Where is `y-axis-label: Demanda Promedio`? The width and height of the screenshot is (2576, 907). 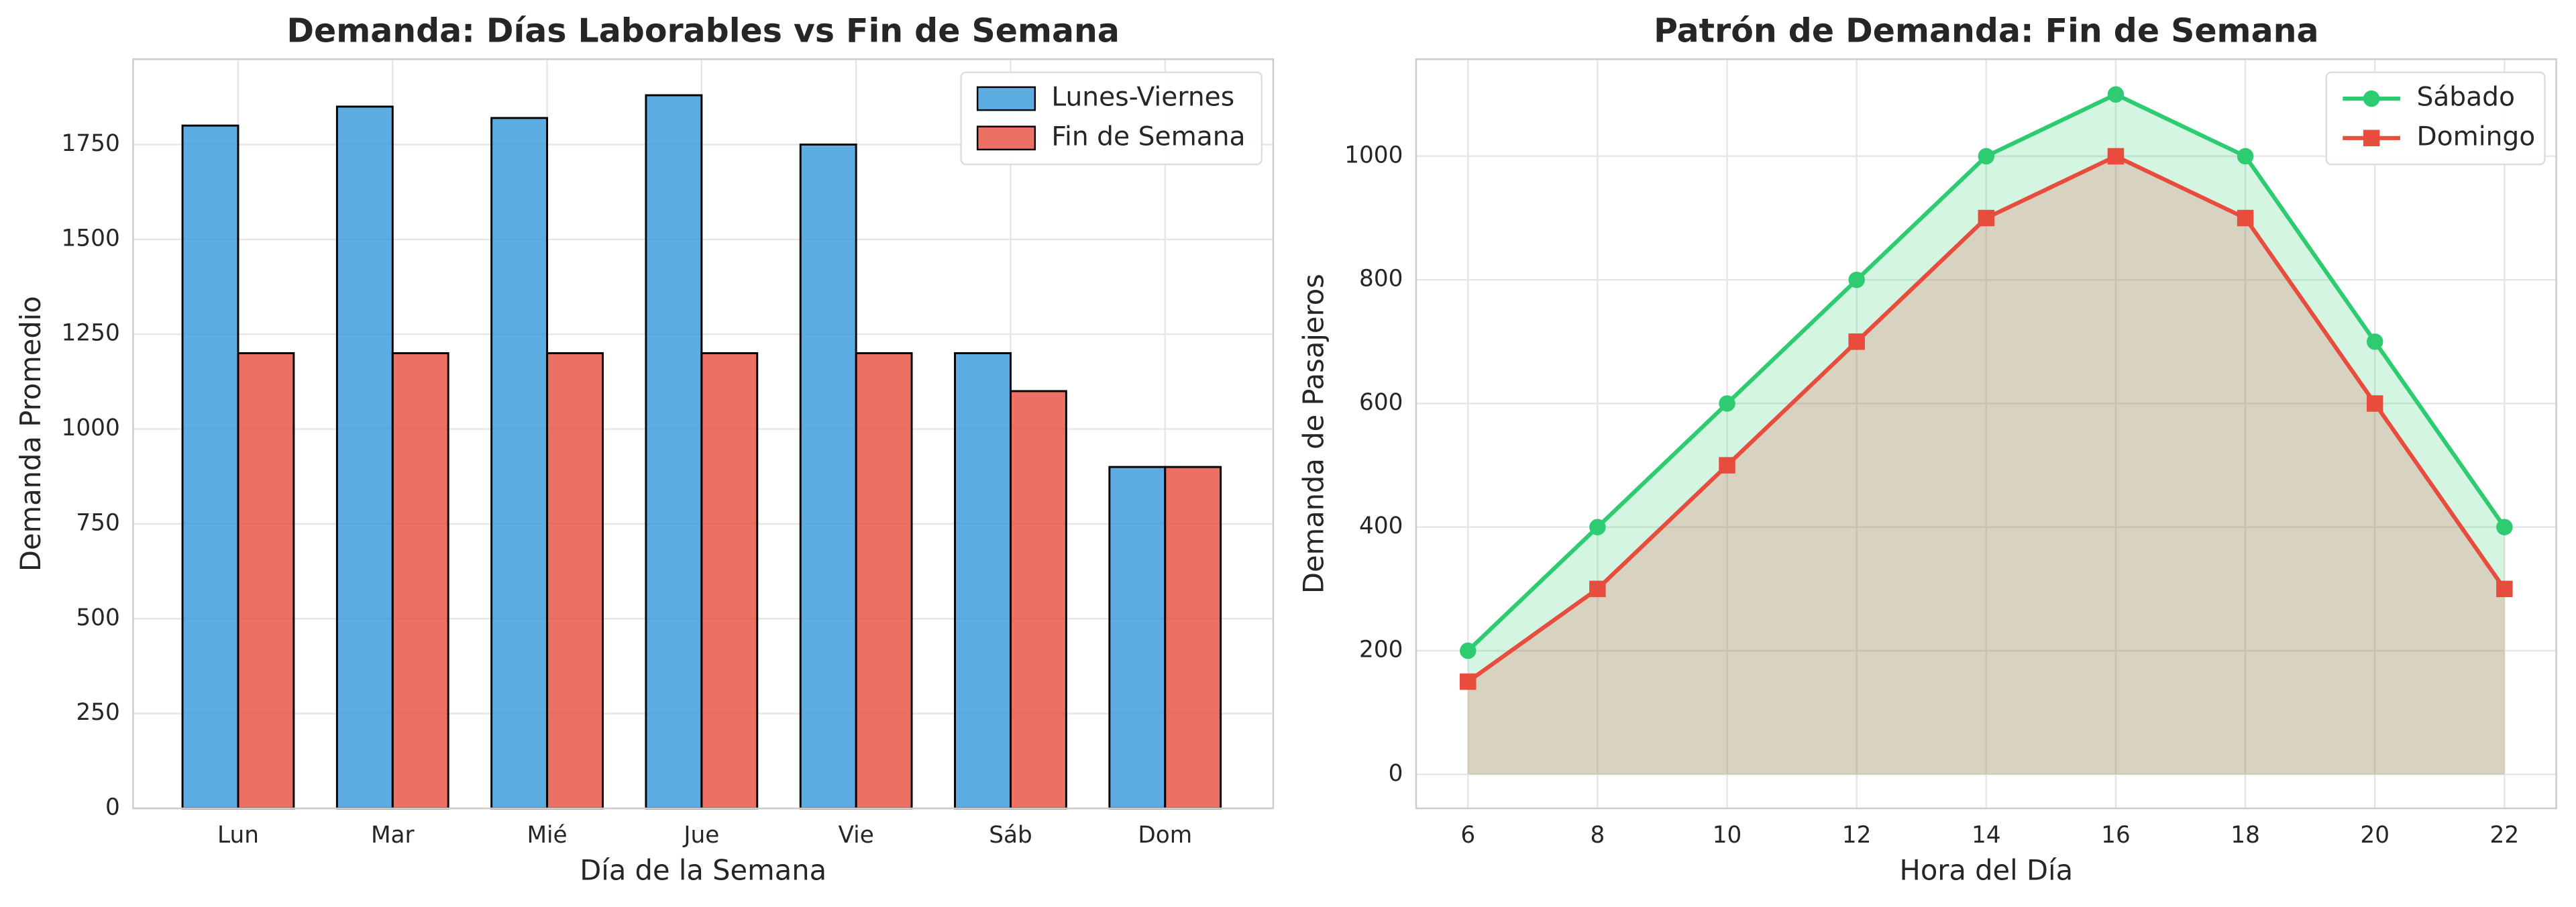
y-axis-label: Demanda Promedio is located at coordinates (30, 434).